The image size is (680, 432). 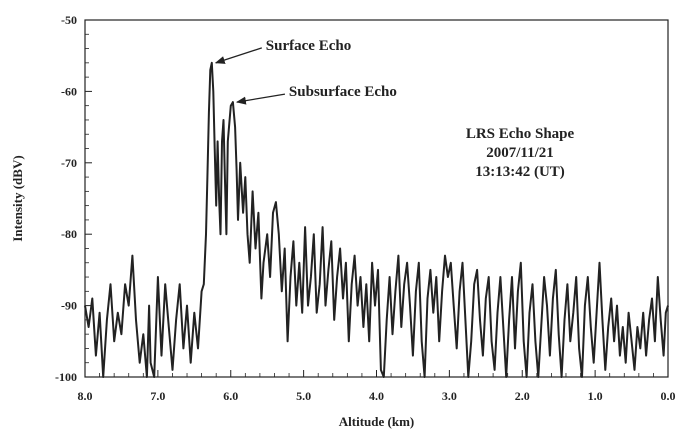 What do you see at coordinates (69, 20) in the screenshot?
I see `y-tick-label: -50` at bounding box center [69, 20].